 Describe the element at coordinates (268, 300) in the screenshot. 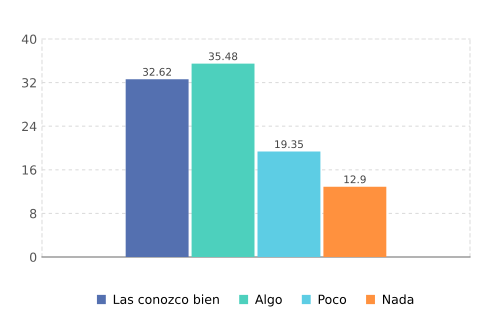

I see `legend-label: Algo` at that location.